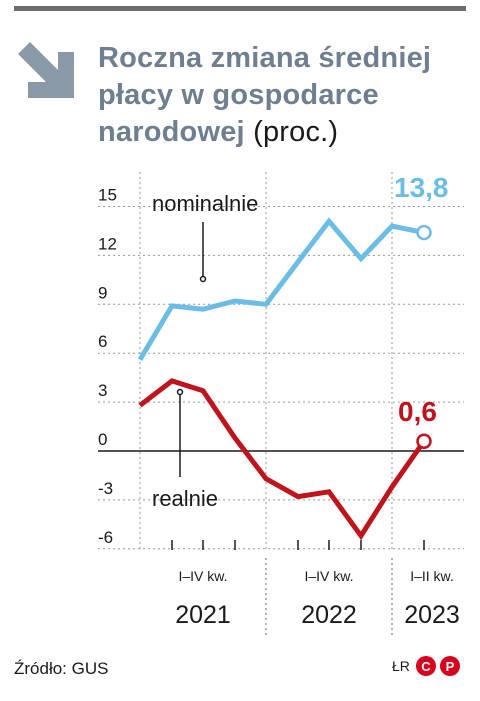 The image size is (480, 701). What do you see at coordinates (107, 195) in the screenshot?
I see `y-tick-label: 15` at bounding box center [107, 195].